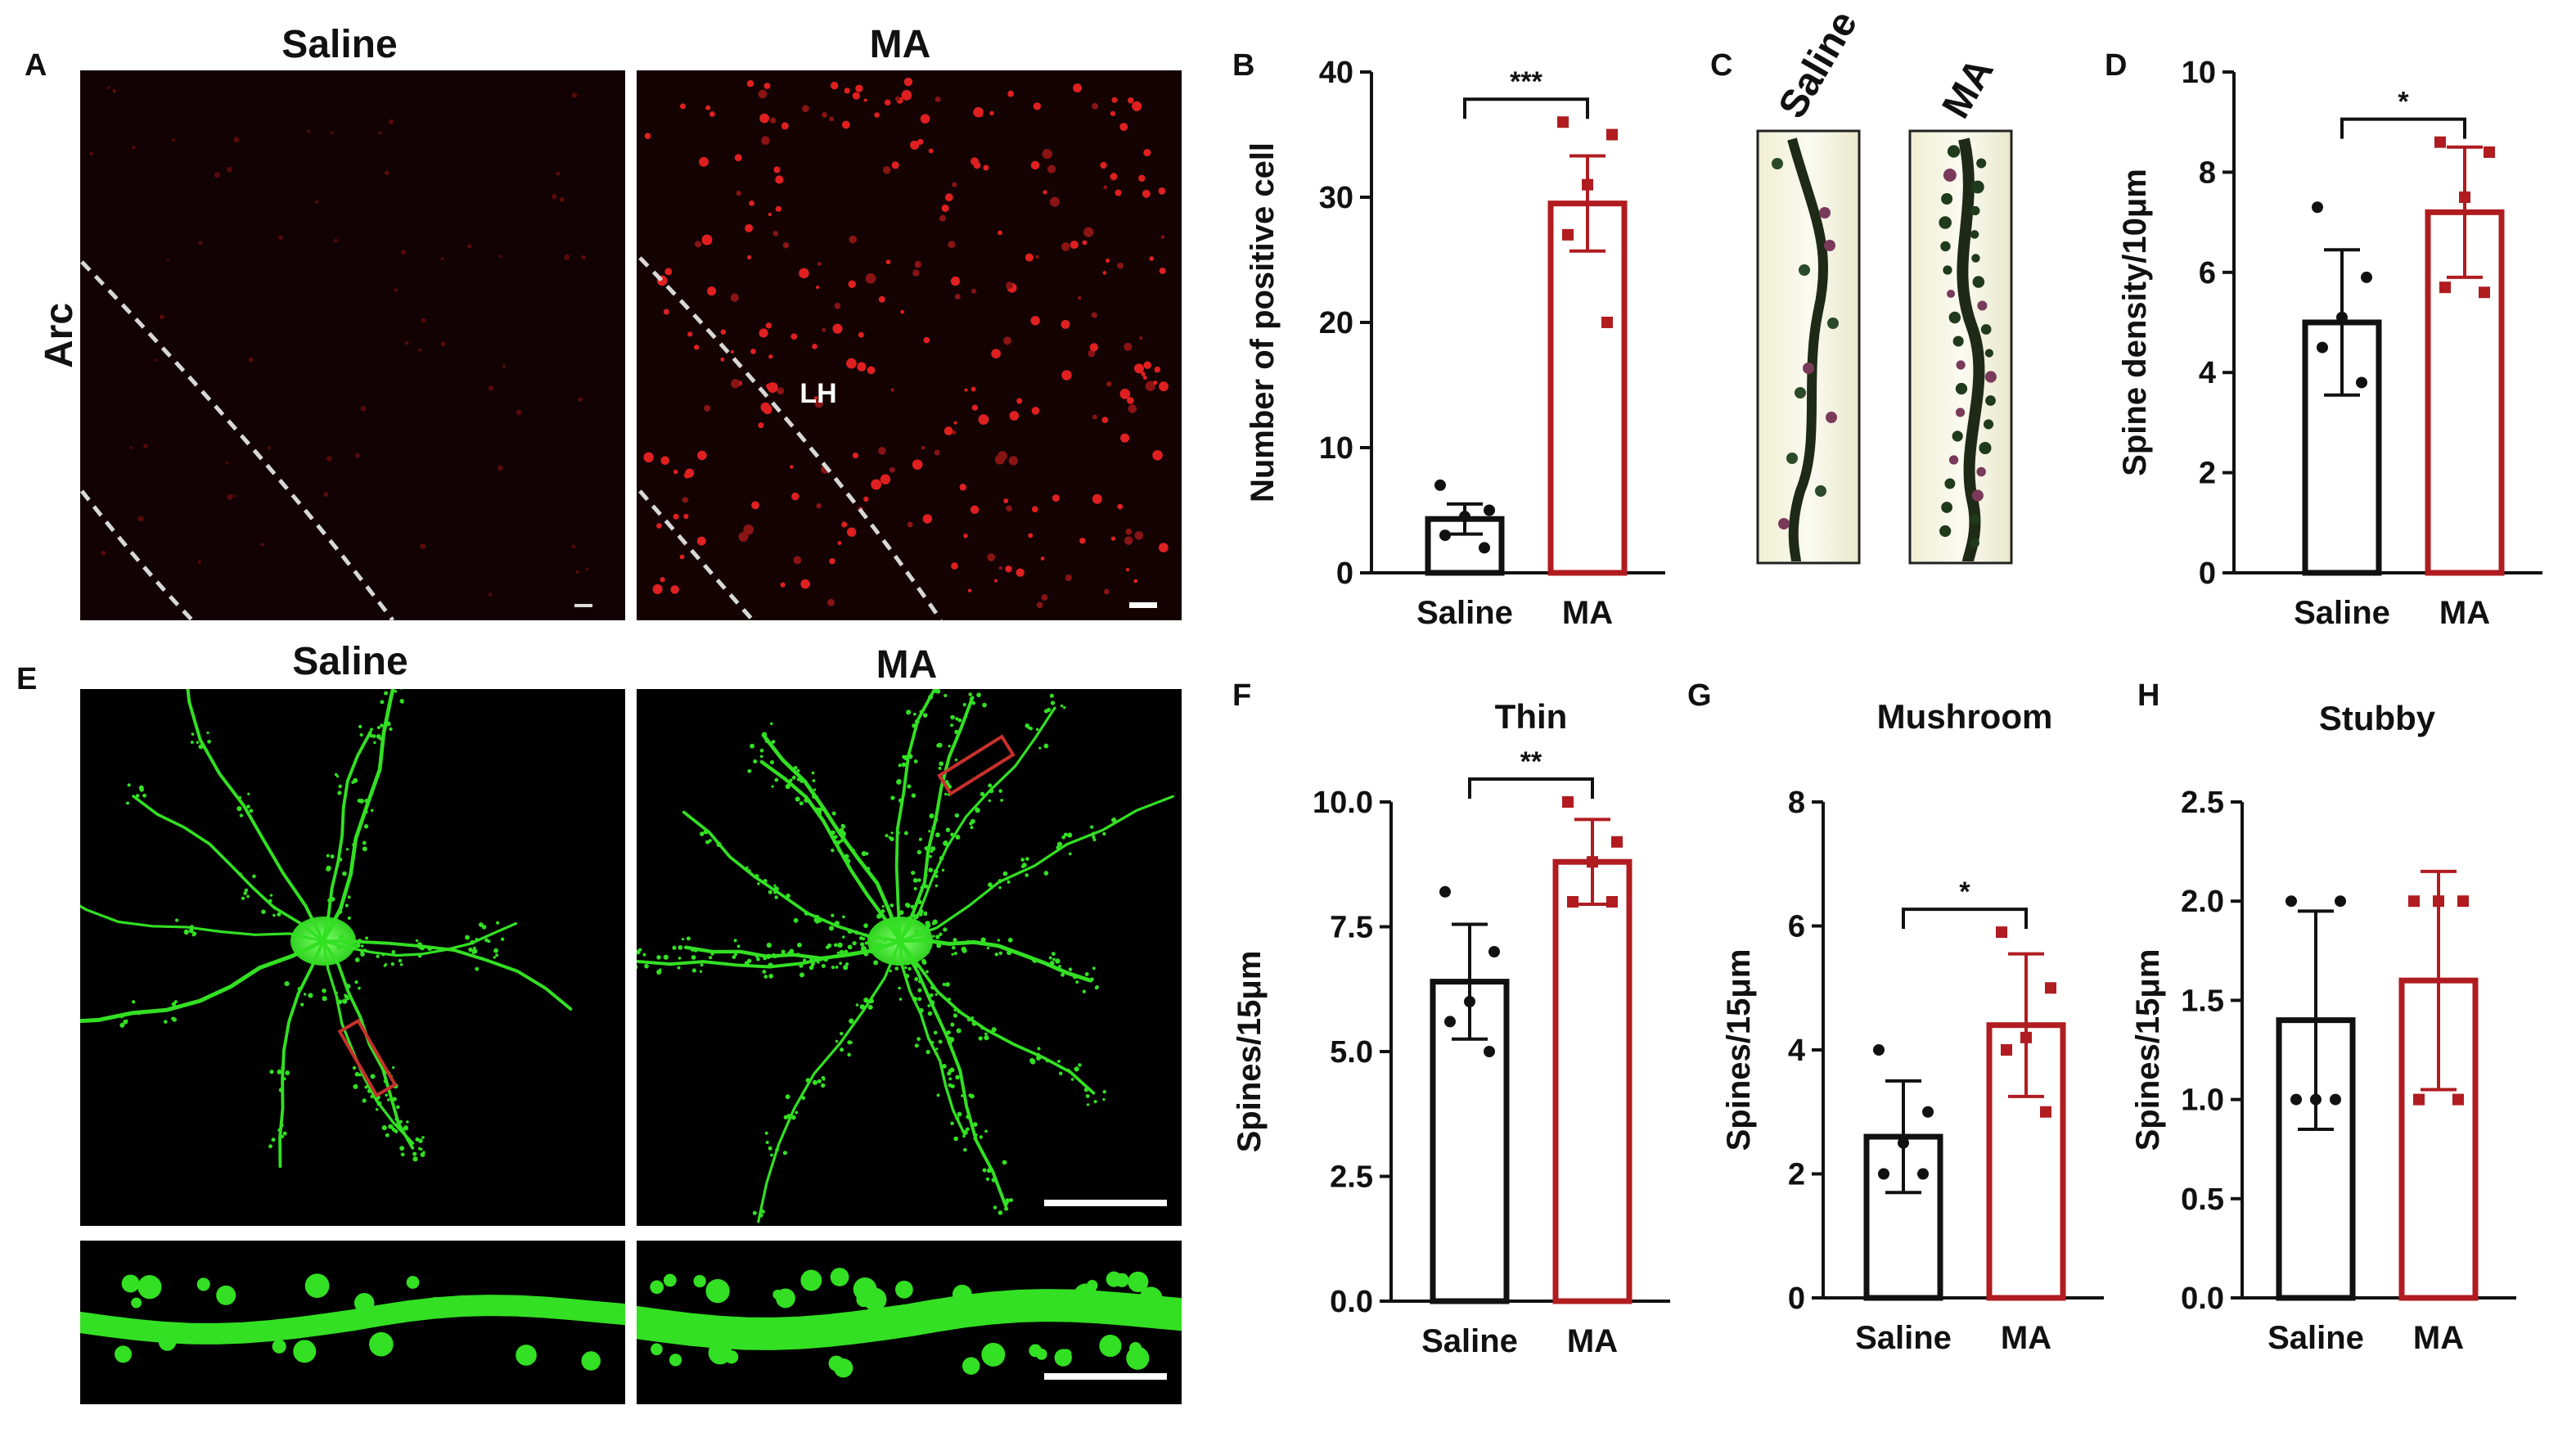 Image resolution: width=2576 pixels, height=1437 pixels. Describe the element at coordinates (237, 441) in the screenshot. I see `region-boundary-line` at that location.